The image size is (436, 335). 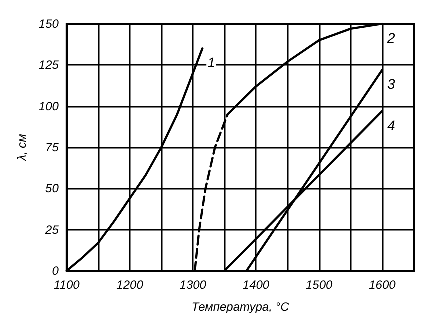 I want to click on series-label: 2, so click(x=391, y=38).